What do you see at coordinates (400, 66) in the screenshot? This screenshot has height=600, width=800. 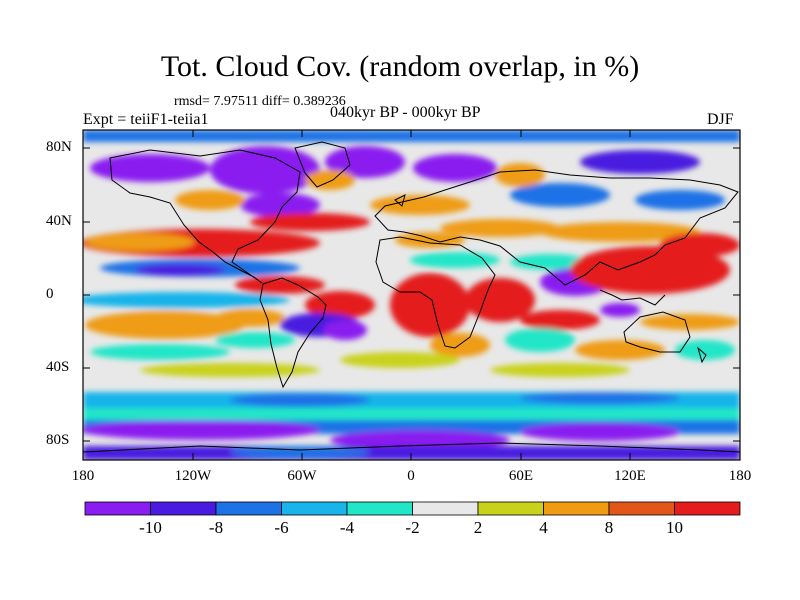 I see `map-title: Tot. Cloud Cov. (random overlap, in %)` at bounding box center [400, 66].